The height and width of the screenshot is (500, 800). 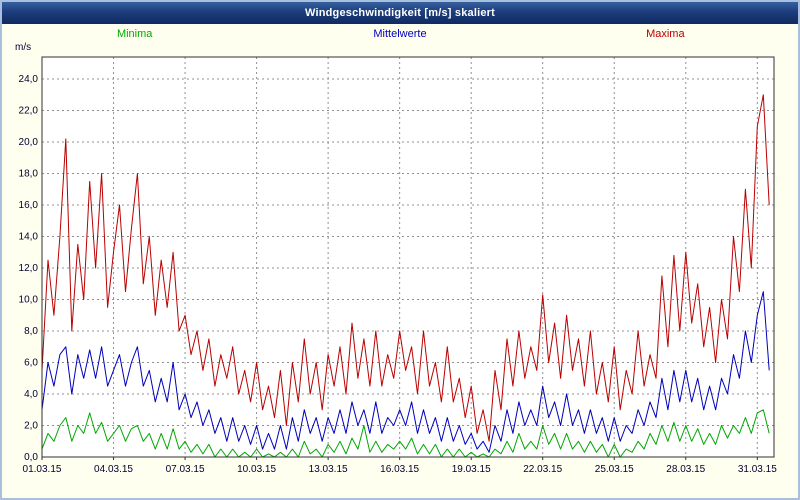 What do you see at coordinates (399, 469) in the screenshot?
I see `svg-text: 16.03.15` at bounding box center [399, 469].